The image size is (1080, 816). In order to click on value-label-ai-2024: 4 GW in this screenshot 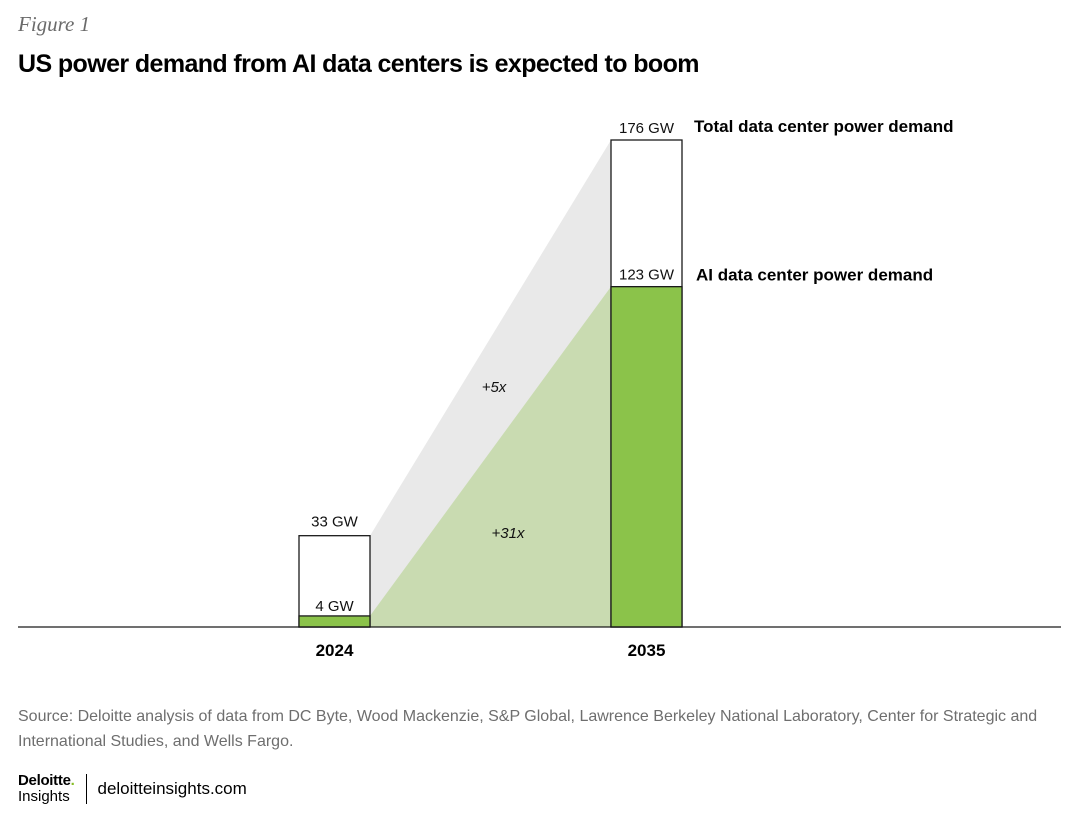, I will do `click(334, 606)`.